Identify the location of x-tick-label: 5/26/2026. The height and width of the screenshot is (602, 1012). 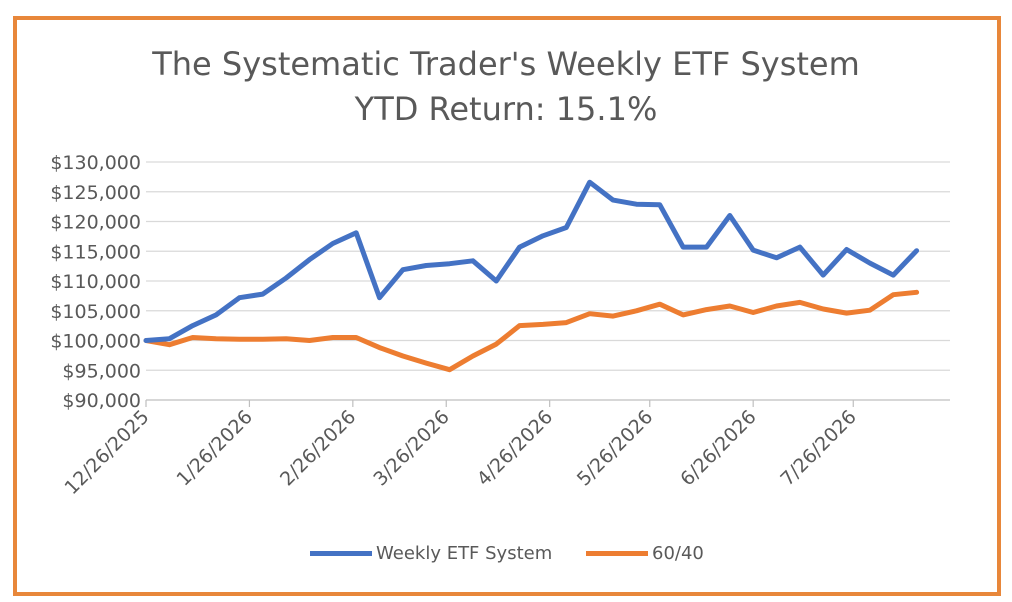
(615, 448).